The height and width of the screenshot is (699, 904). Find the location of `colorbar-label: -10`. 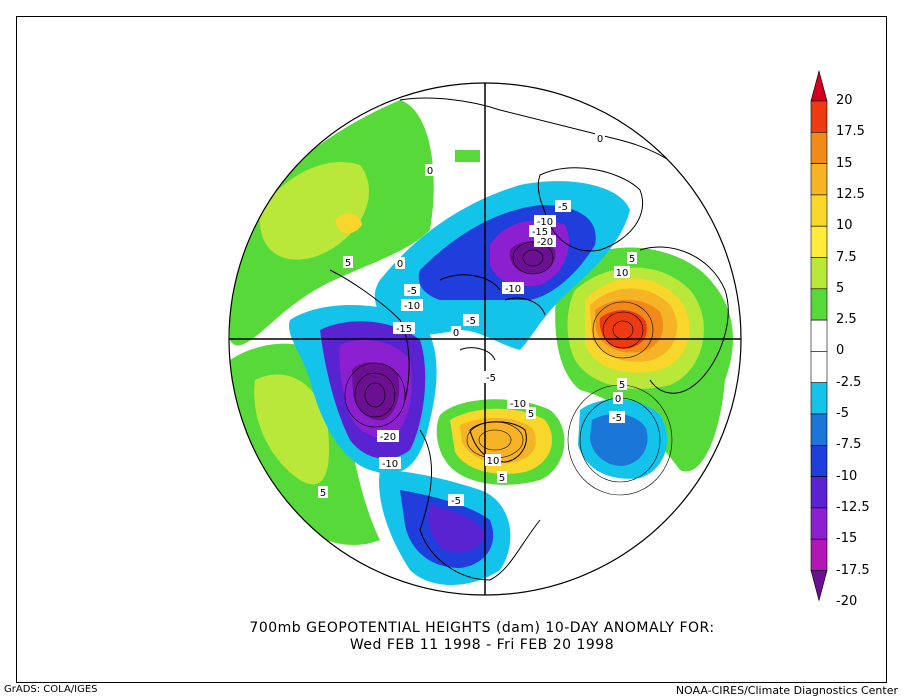

colorbar-label: -10 is located at coordinates (847, 476).